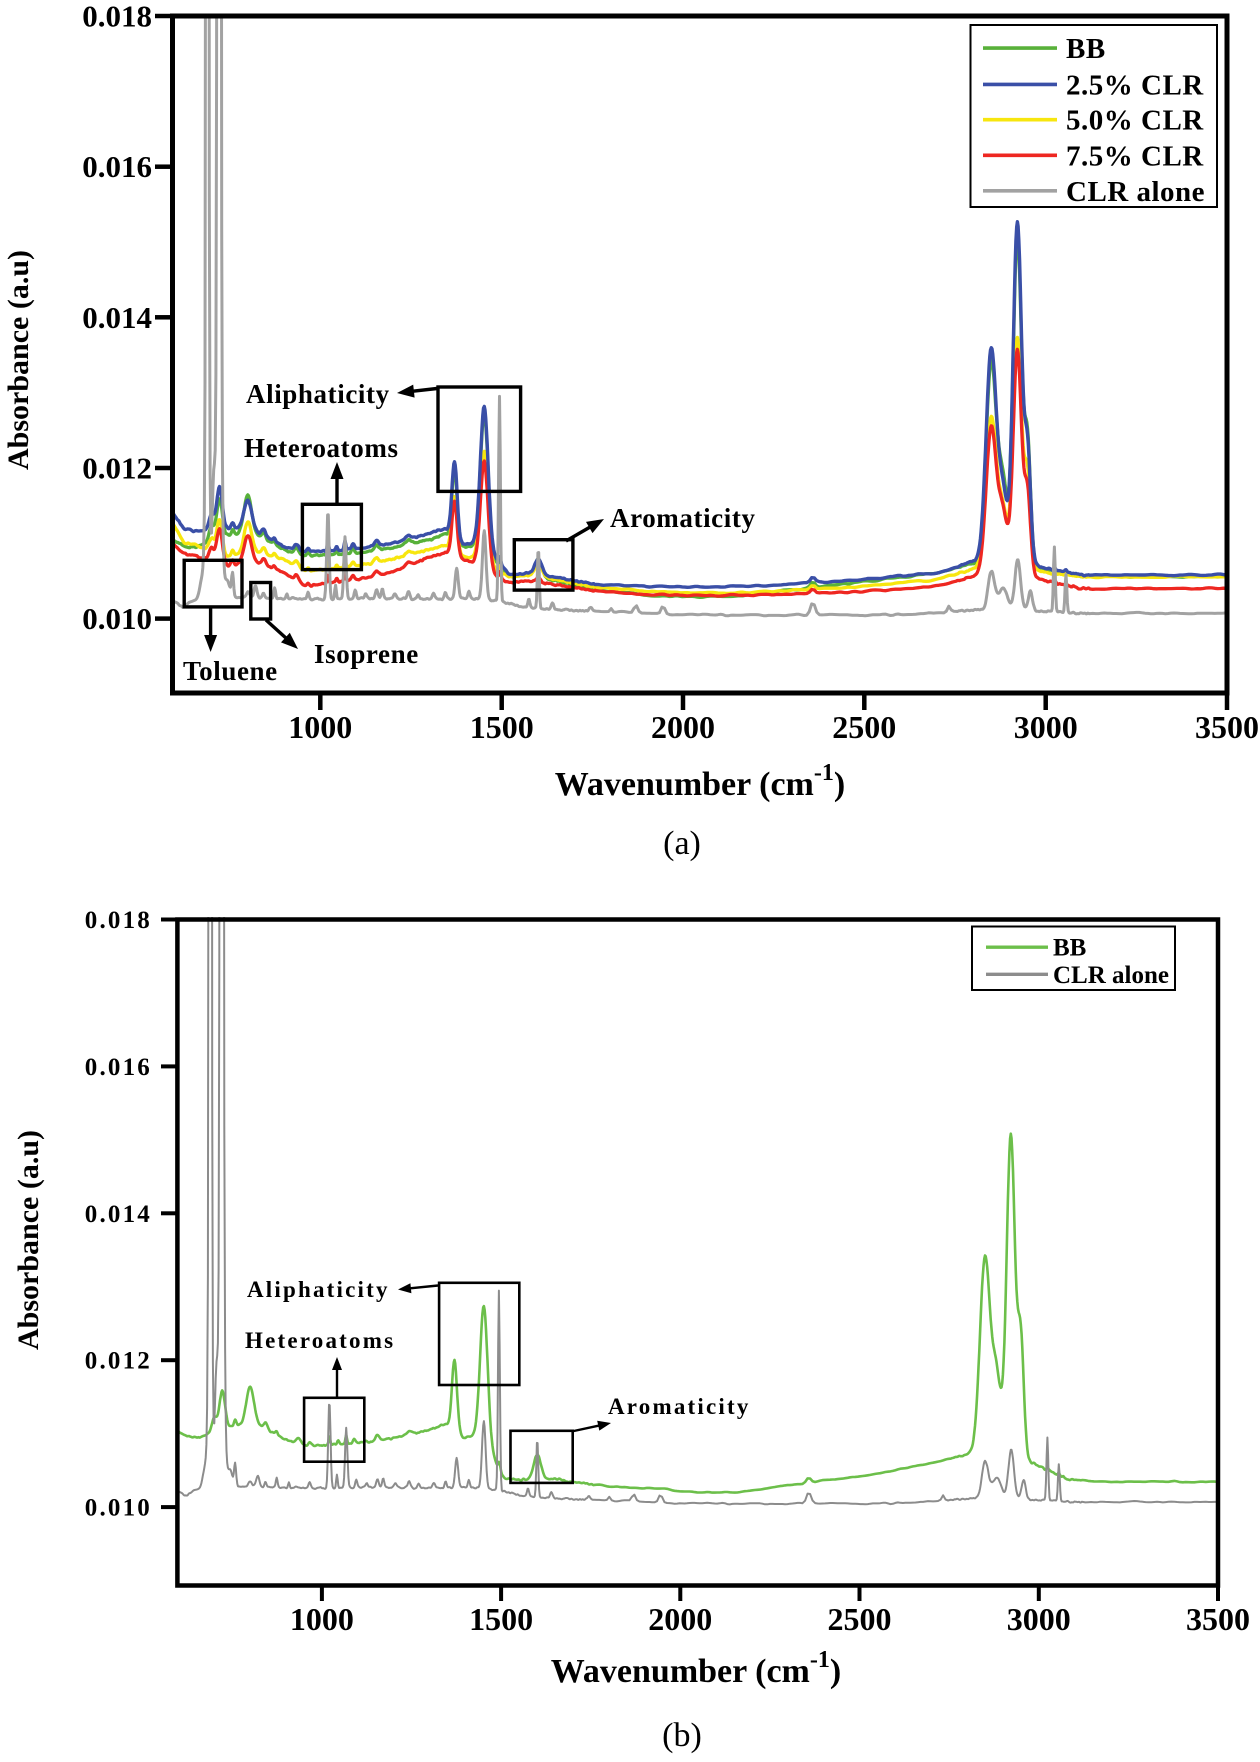  I want to click on svg-text: 5.0% CLR, so click(1135, 121).